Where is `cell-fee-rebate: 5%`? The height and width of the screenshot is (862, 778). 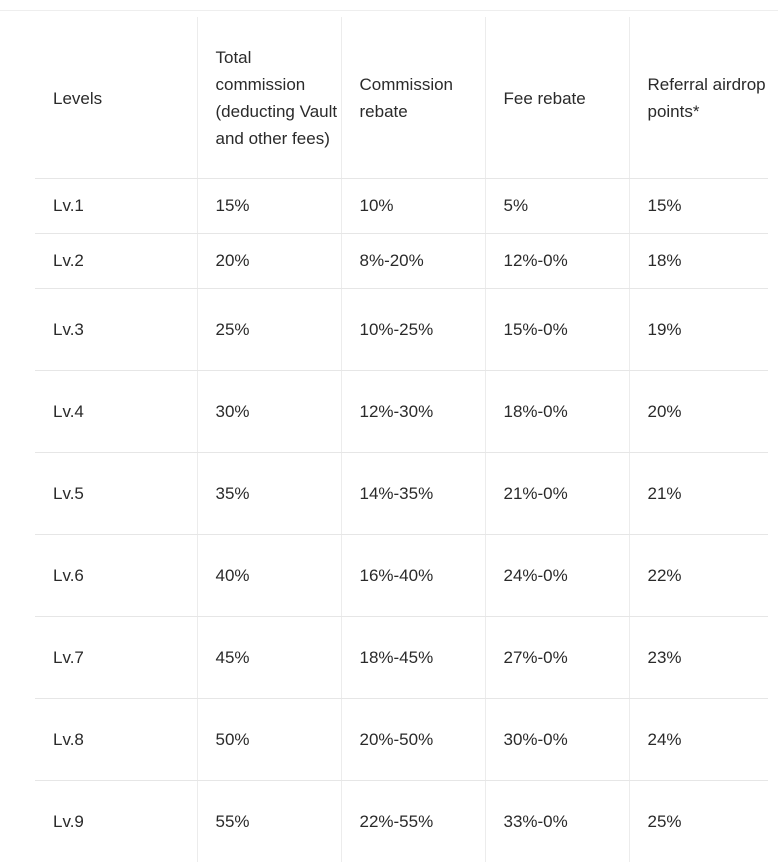
cell-fee-rebate: 5% is located at coordinates (556, 206).